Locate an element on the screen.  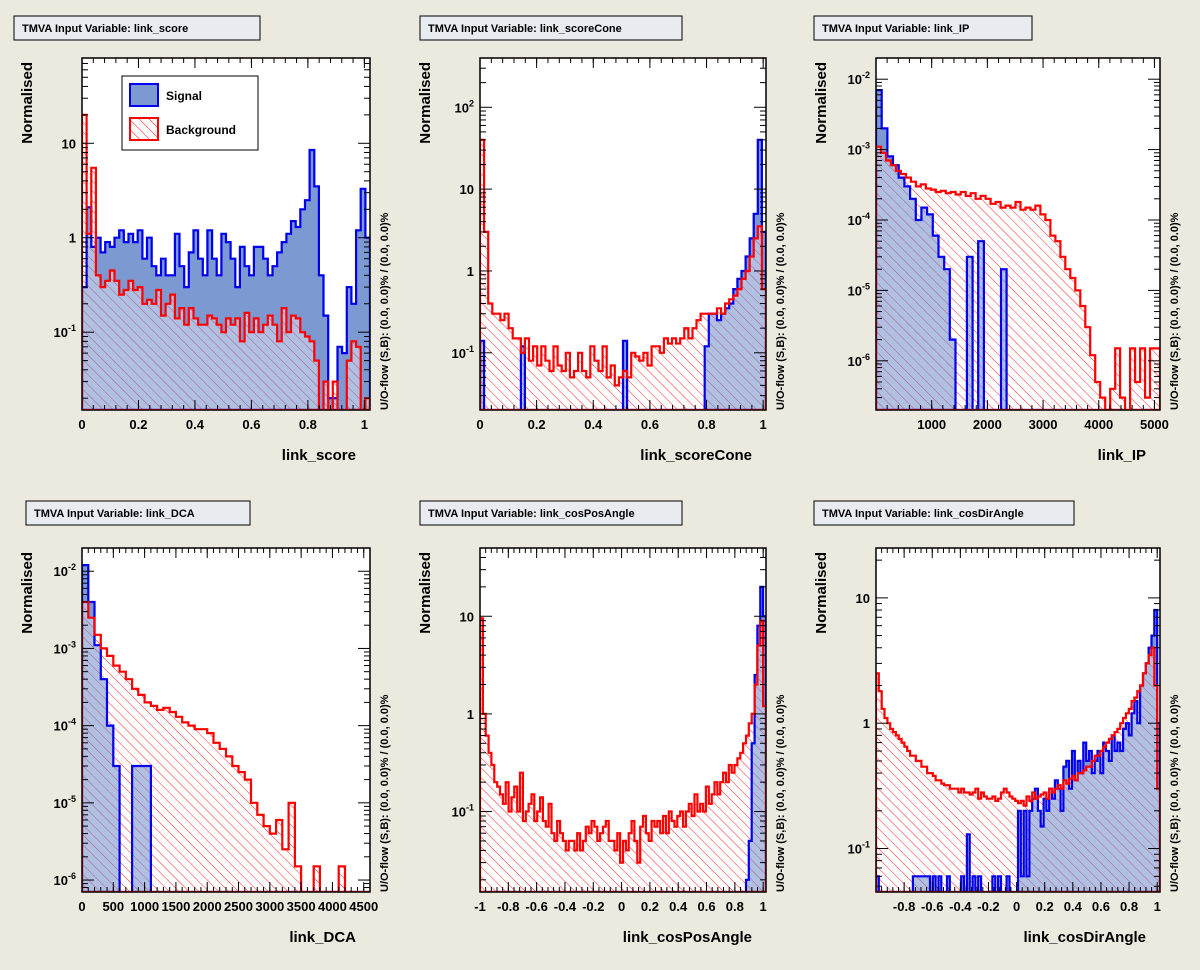
x-tick-label: 5000 is located at coordinates (1154, 424).